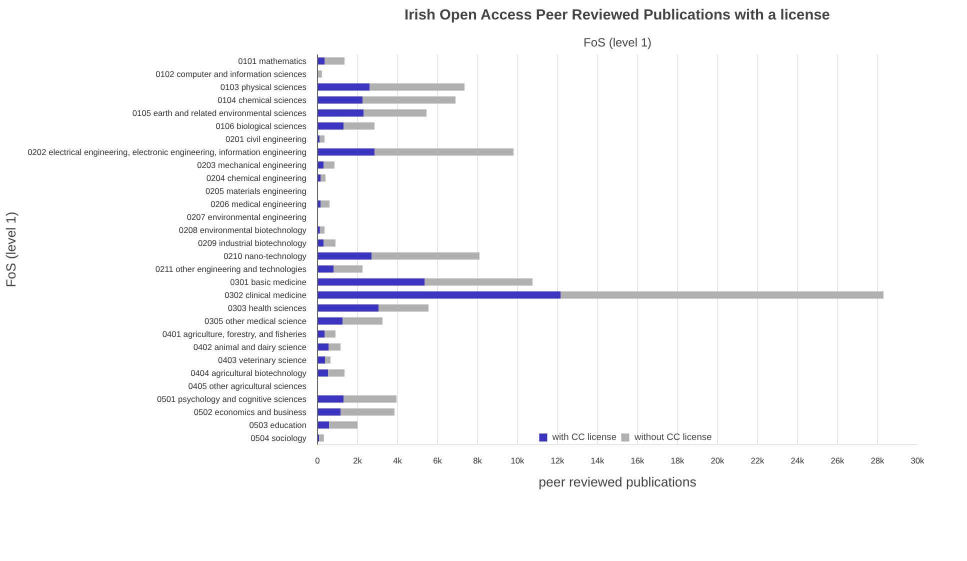 This screenshot has width=967, height=561. Describe the element at coordinates (518, 461) in the screenshot. I see `x-tick-label: 10k` at that location.